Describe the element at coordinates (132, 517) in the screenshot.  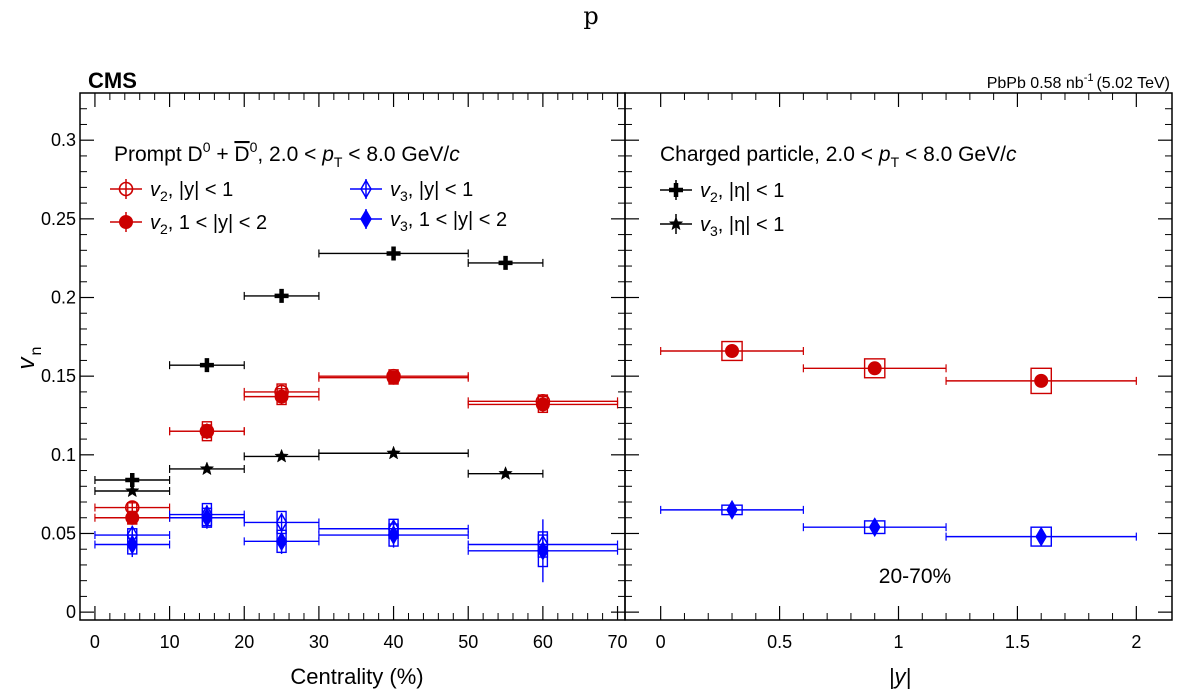
I see `point-d_v2_fwd-0-marker` at that location.